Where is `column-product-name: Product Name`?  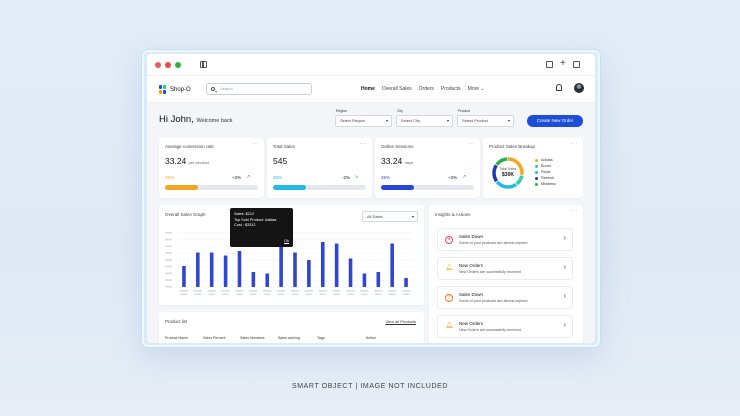
column-product-name: Product Name is located at coordinates (176, 338).